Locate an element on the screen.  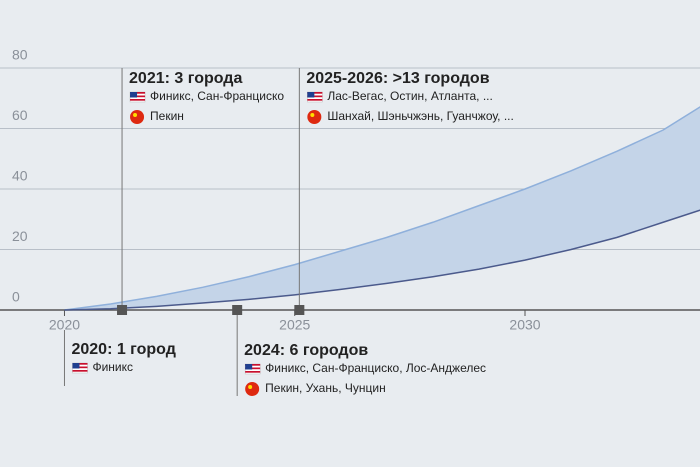
y-tick-label: 0 is located at coordinates (16, 297).